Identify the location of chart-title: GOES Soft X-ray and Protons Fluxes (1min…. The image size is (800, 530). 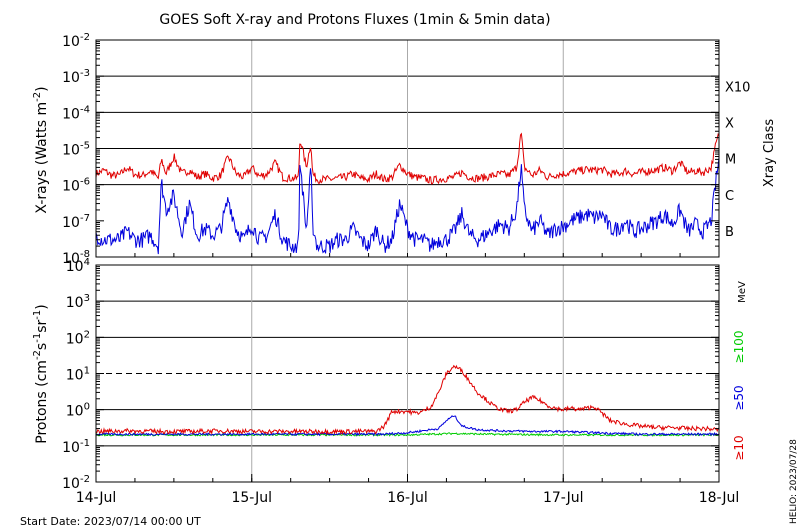
(354, 20).